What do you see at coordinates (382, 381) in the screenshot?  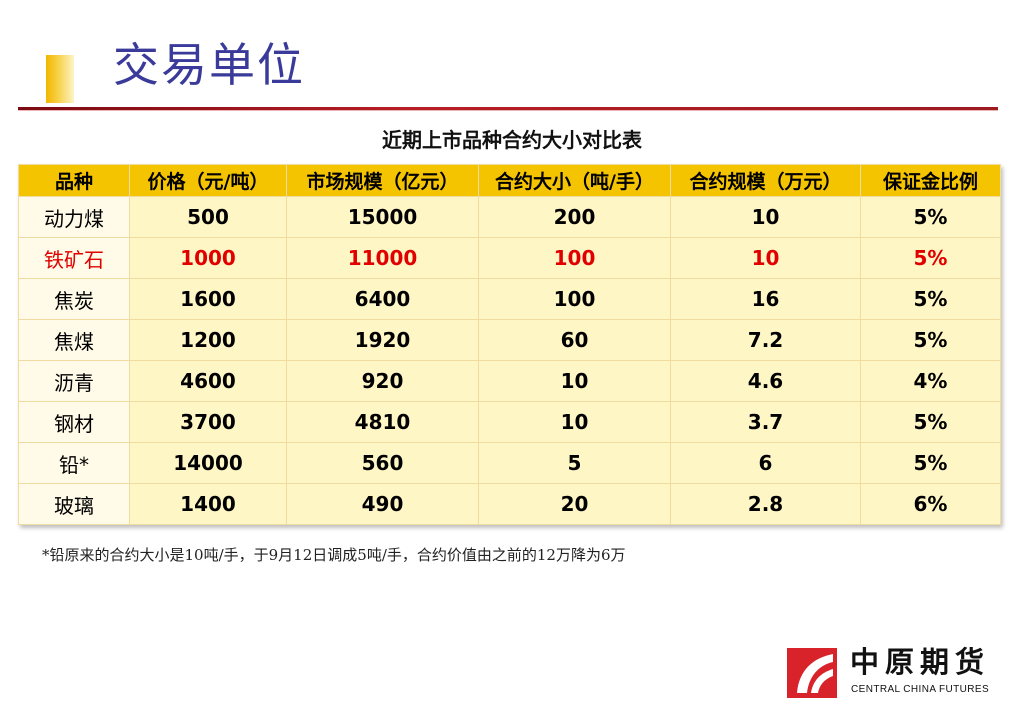 I see `table-cell: 920` at bounding box center [382, 381].